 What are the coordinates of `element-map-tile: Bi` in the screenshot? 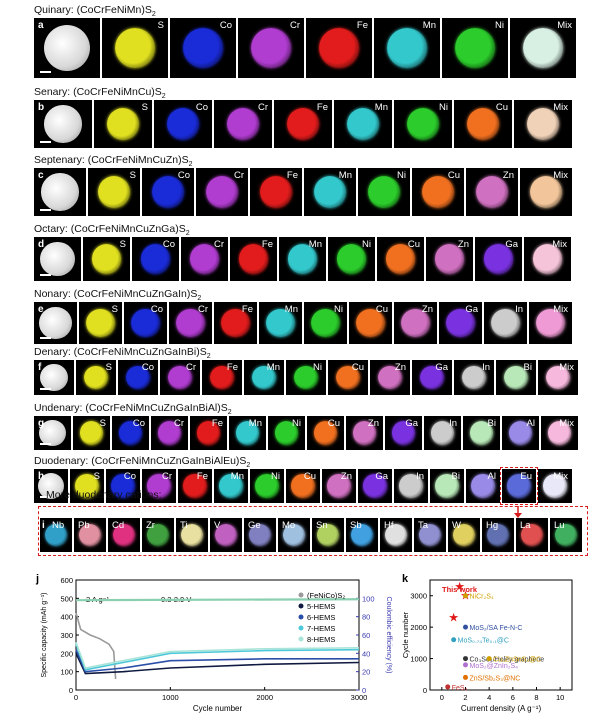 It's located at (447, 486).